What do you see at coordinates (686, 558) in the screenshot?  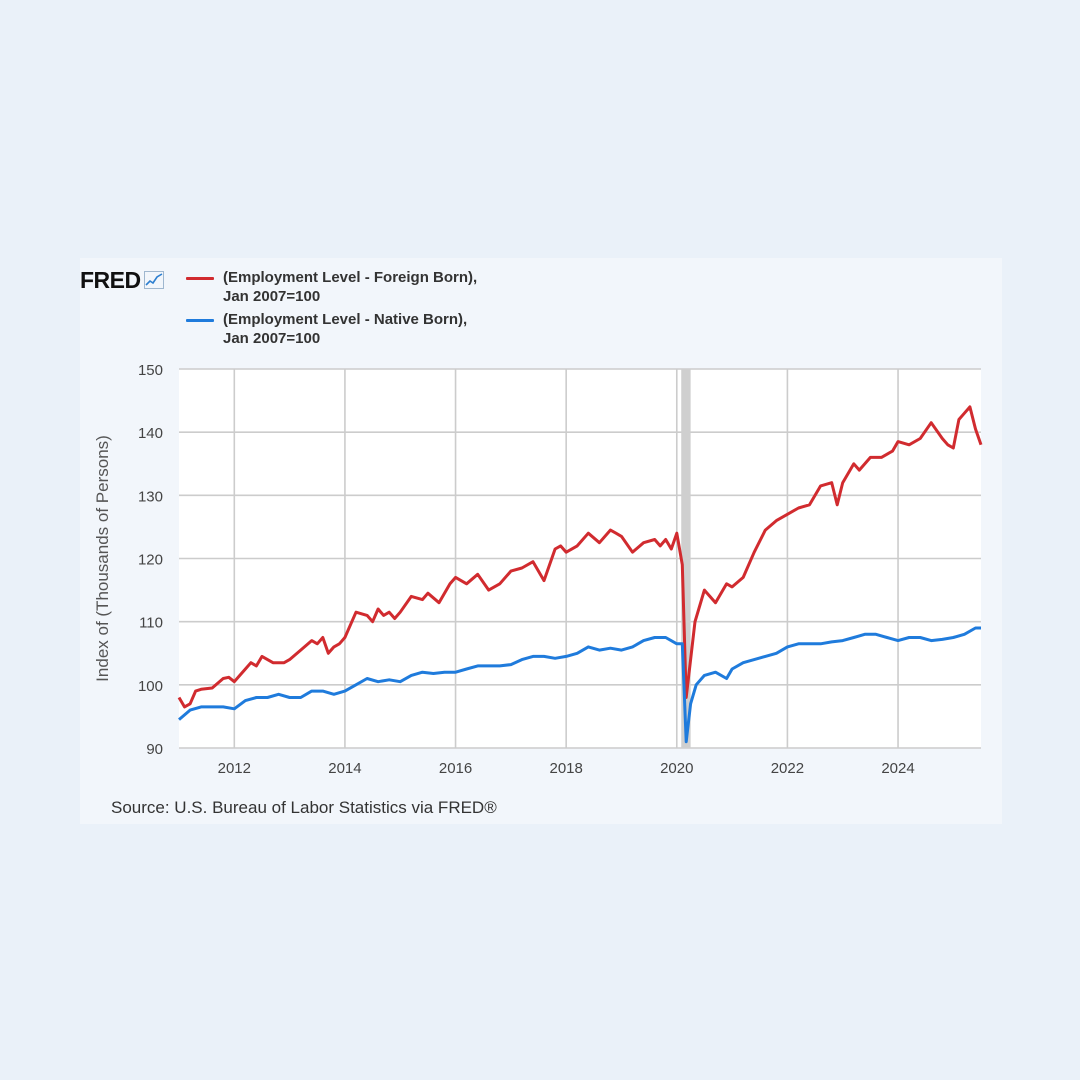 I see `recession-shading` at bounding box center [686, 558].